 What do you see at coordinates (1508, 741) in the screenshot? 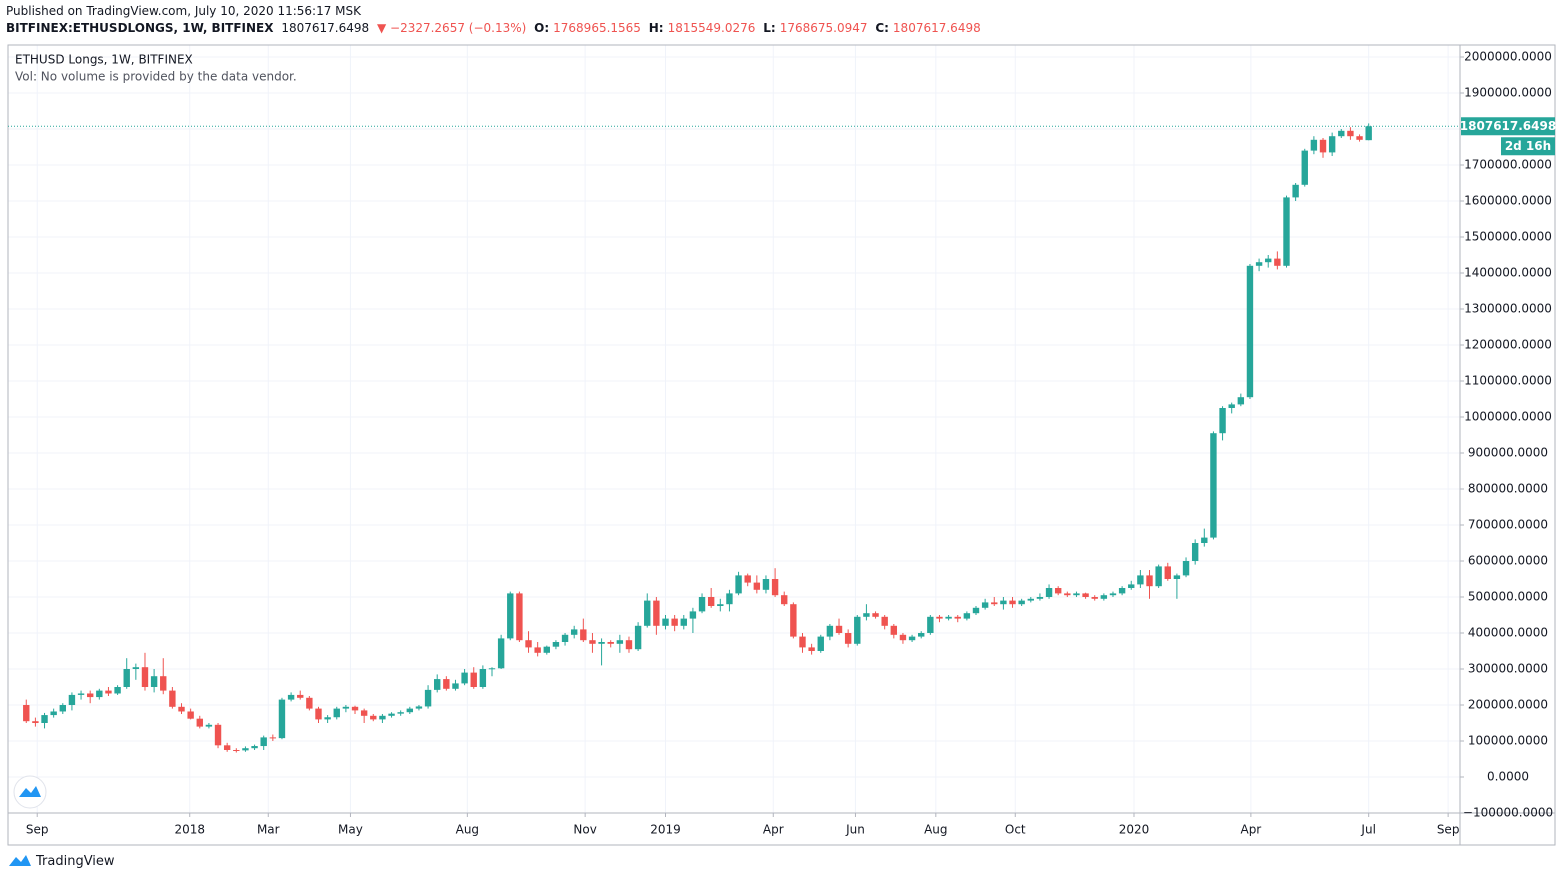
I see `y-tick-label: 100000.0000` at bounding box center [1508, 741].